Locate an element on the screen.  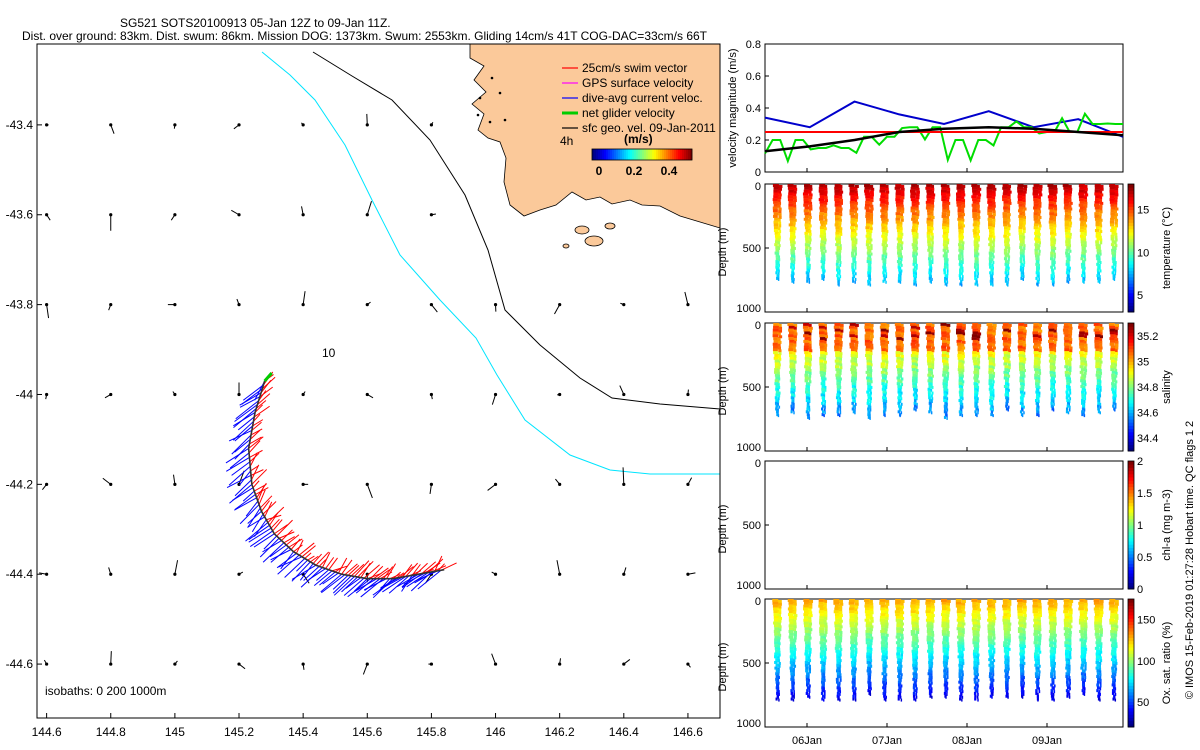
velocity-y-tick-label: 0.4 is located at coordinates (753, 109).